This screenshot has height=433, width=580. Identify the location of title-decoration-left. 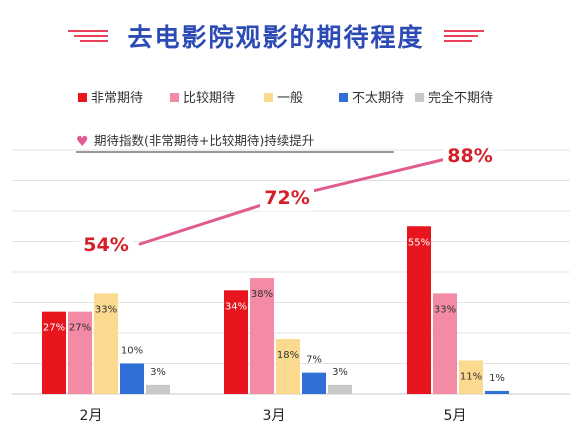
(88, 36).